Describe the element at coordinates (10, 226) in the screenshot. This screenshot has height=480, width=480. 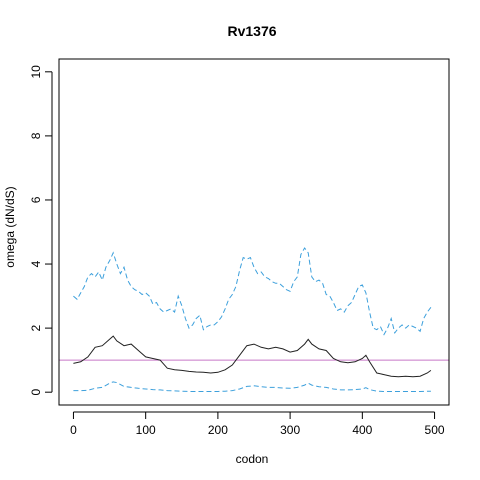
I see `y-axis-label: omega (dN/dS)` at that location.